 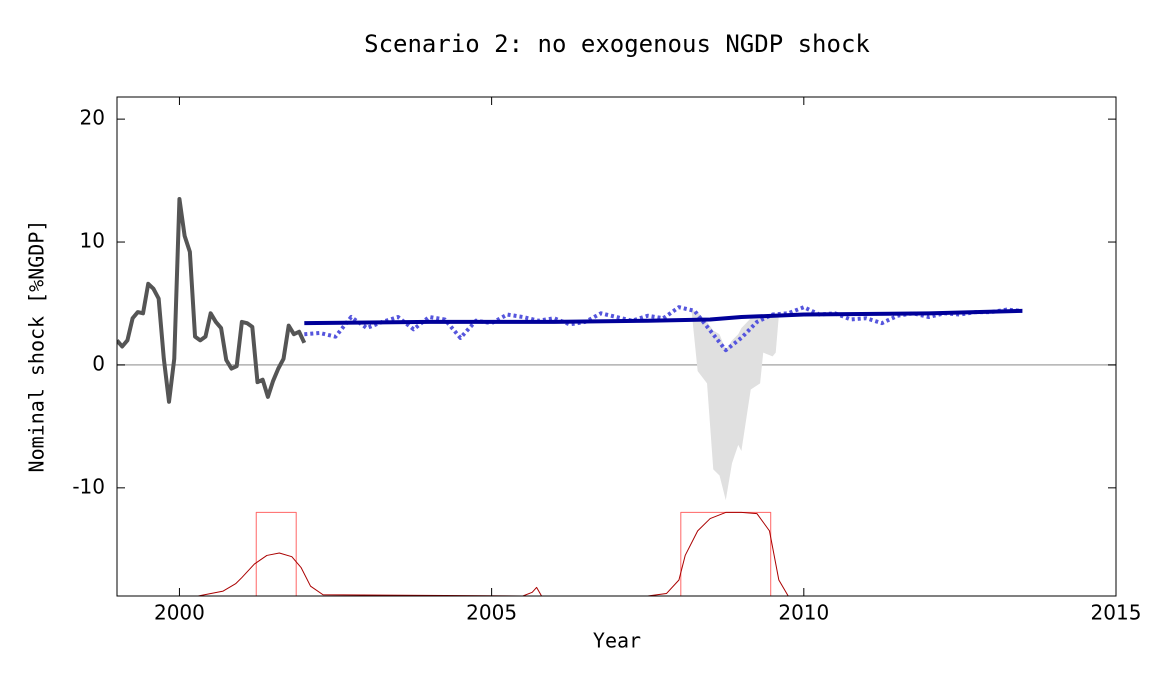 What do you see at coordinates (37, 346) in the screenshot?
I see `y-axis-label: Nominal shock [%NGDP]` at bounding box center [37, 346].